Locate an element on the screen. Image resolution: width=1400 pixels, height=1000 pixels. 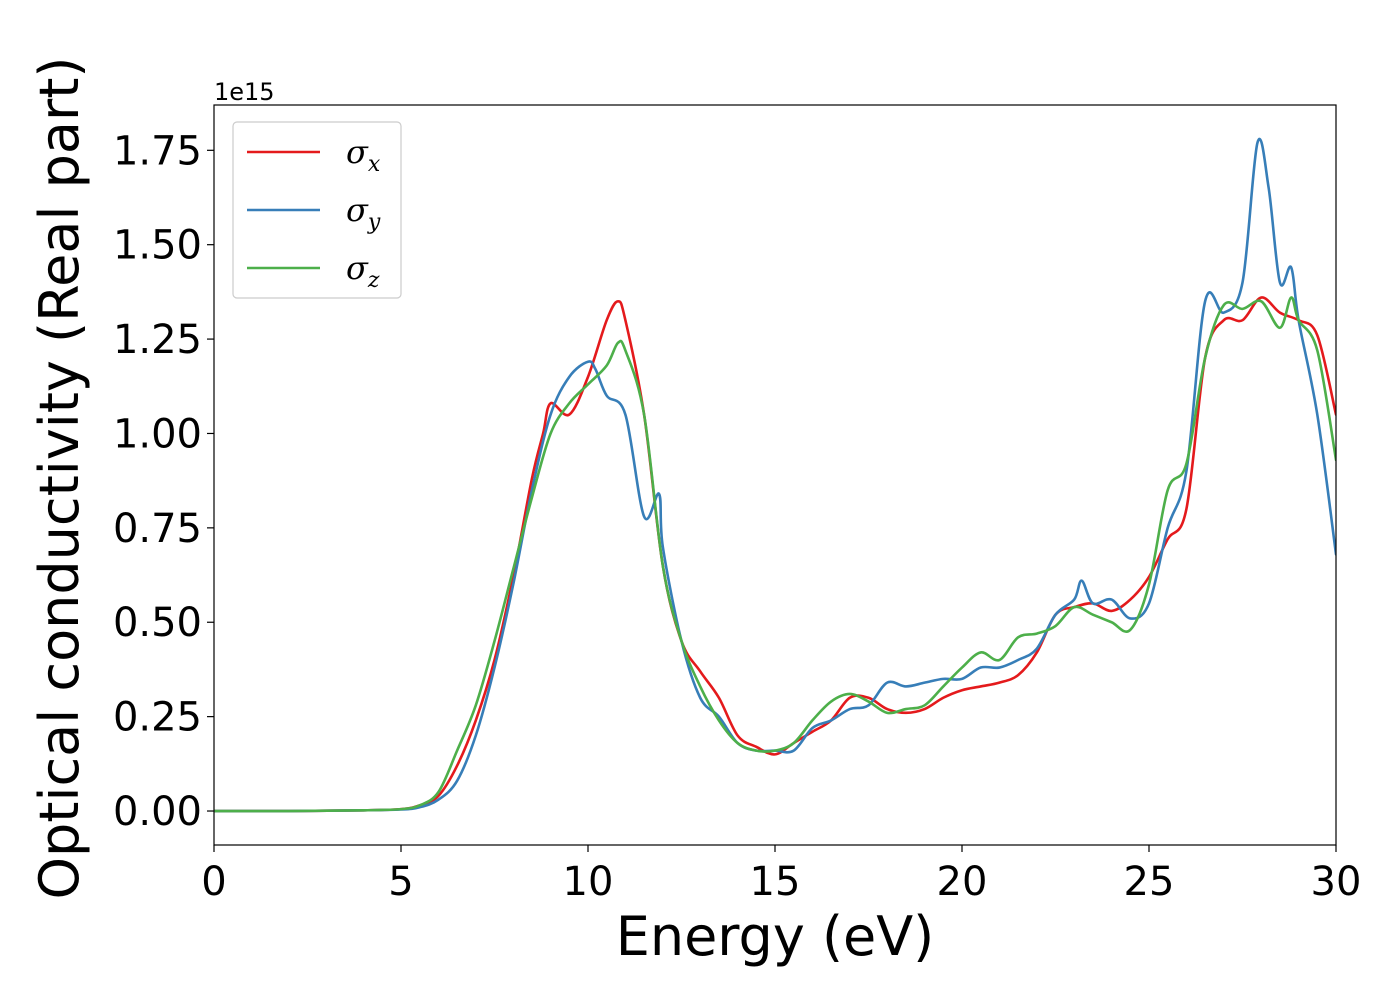
y-tick-label: 1.75 is located at coordinates (157, 151).